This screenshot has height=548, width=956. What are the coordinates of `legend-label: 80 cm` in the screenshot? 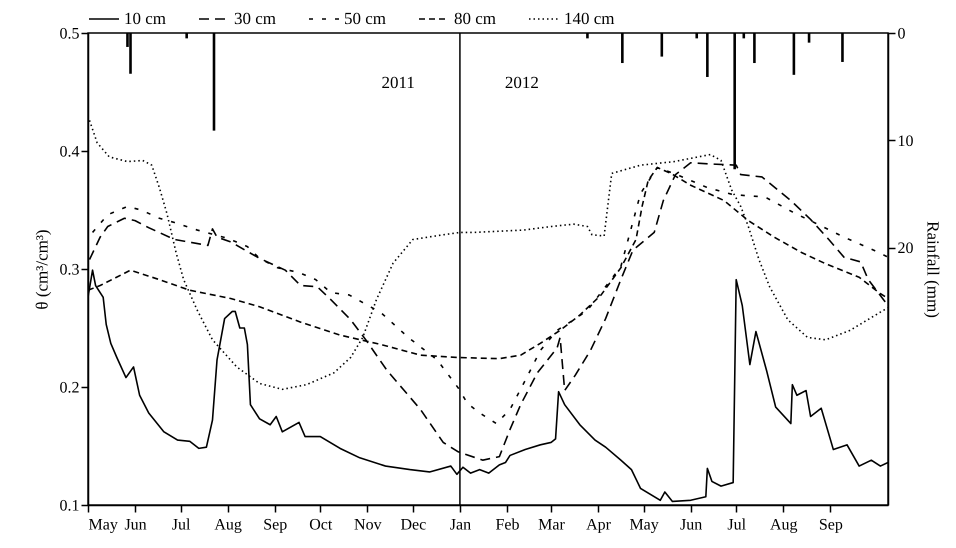 It's located at (475, 18).